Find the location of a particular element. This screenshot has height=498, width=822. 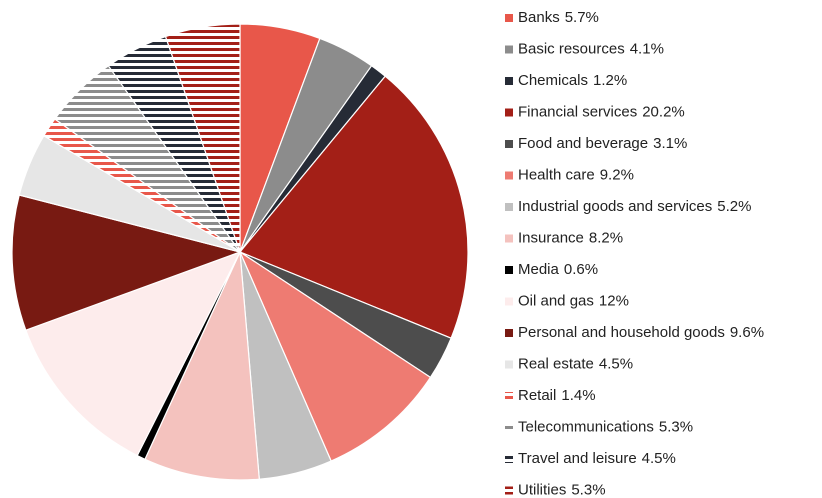

legend-value: 12% is located at coordinates (614, 300).